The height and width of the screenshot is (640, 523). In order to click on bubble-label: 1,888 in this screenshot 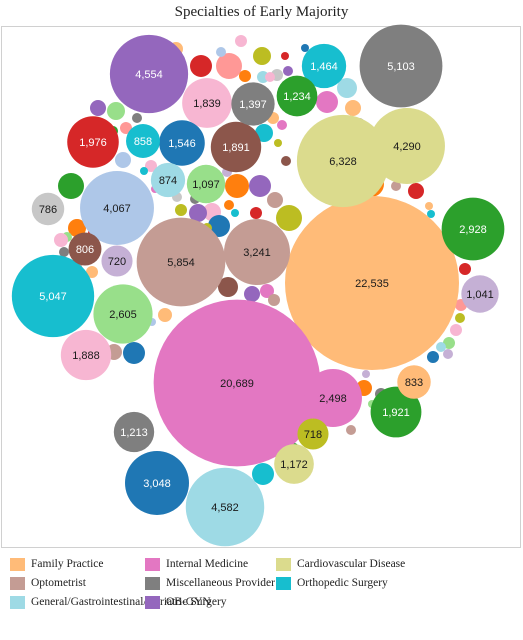, I will do `click(86, 356)`.